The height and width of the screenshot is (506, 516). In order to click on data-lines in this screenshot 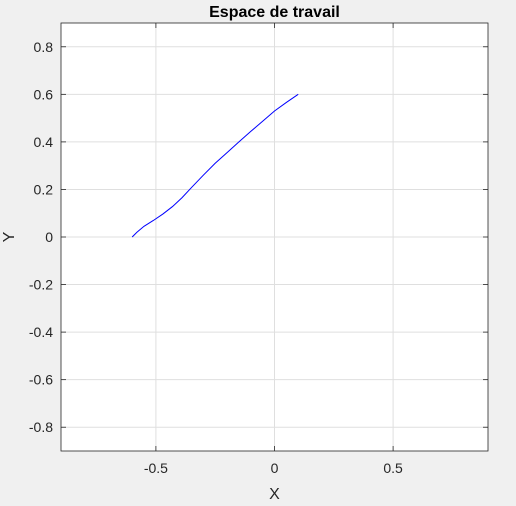, I will do `click(215, 165)`.